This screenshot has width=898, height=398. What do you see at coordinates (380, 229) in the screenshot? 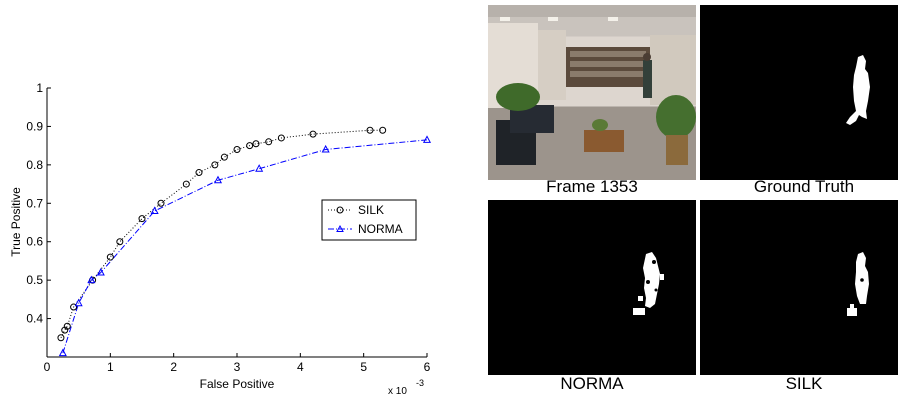
I see `legend-norma-label: NORMA` at bounding box center [380, 229].